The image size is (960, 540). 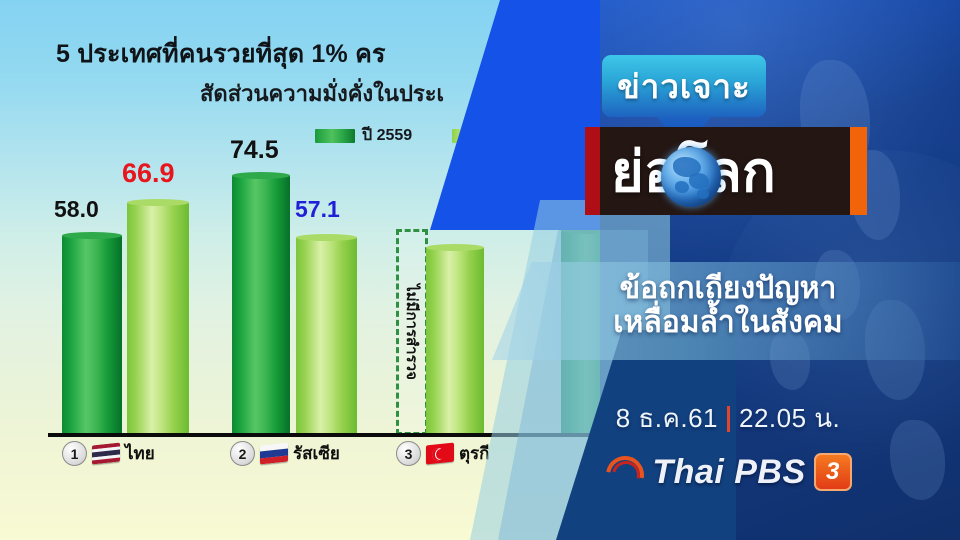 I want to click on chart-subtitle: สัดส่วนความมั่งคั่งในประเ, so click(x=322, y=93).